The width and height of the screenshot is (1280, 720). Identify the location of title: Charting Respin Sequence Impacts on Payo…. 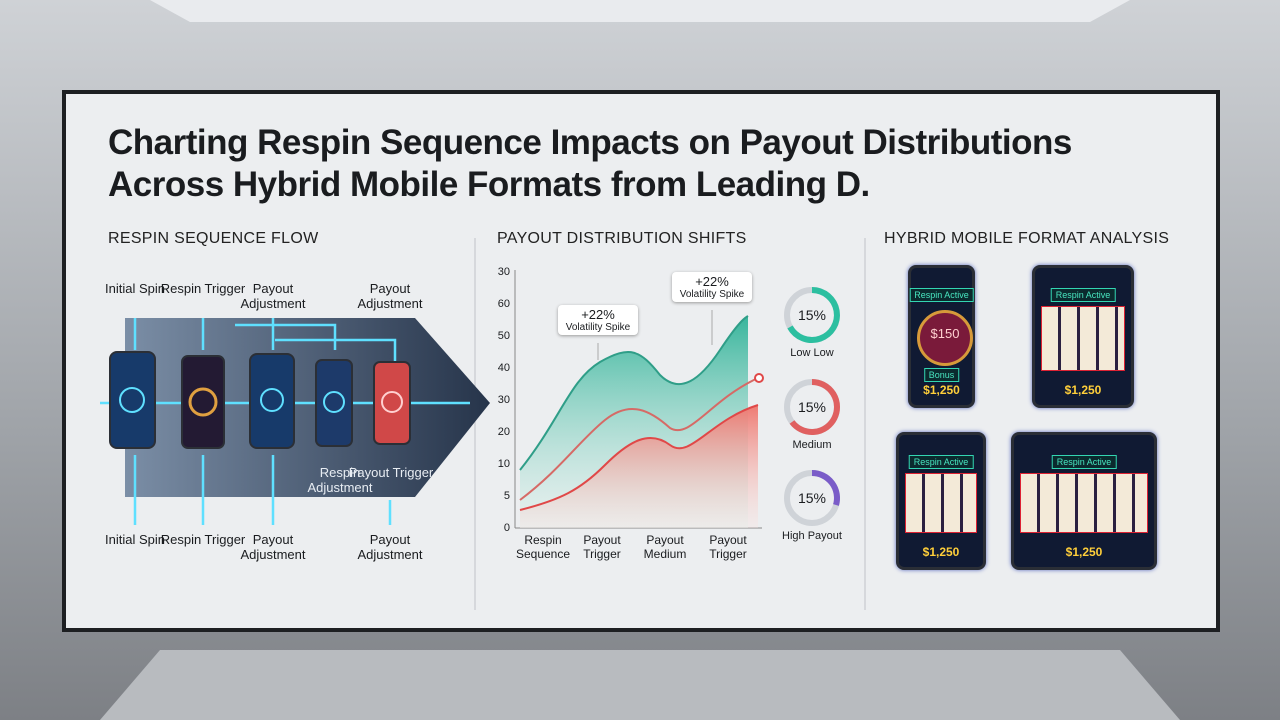
(590, 163).